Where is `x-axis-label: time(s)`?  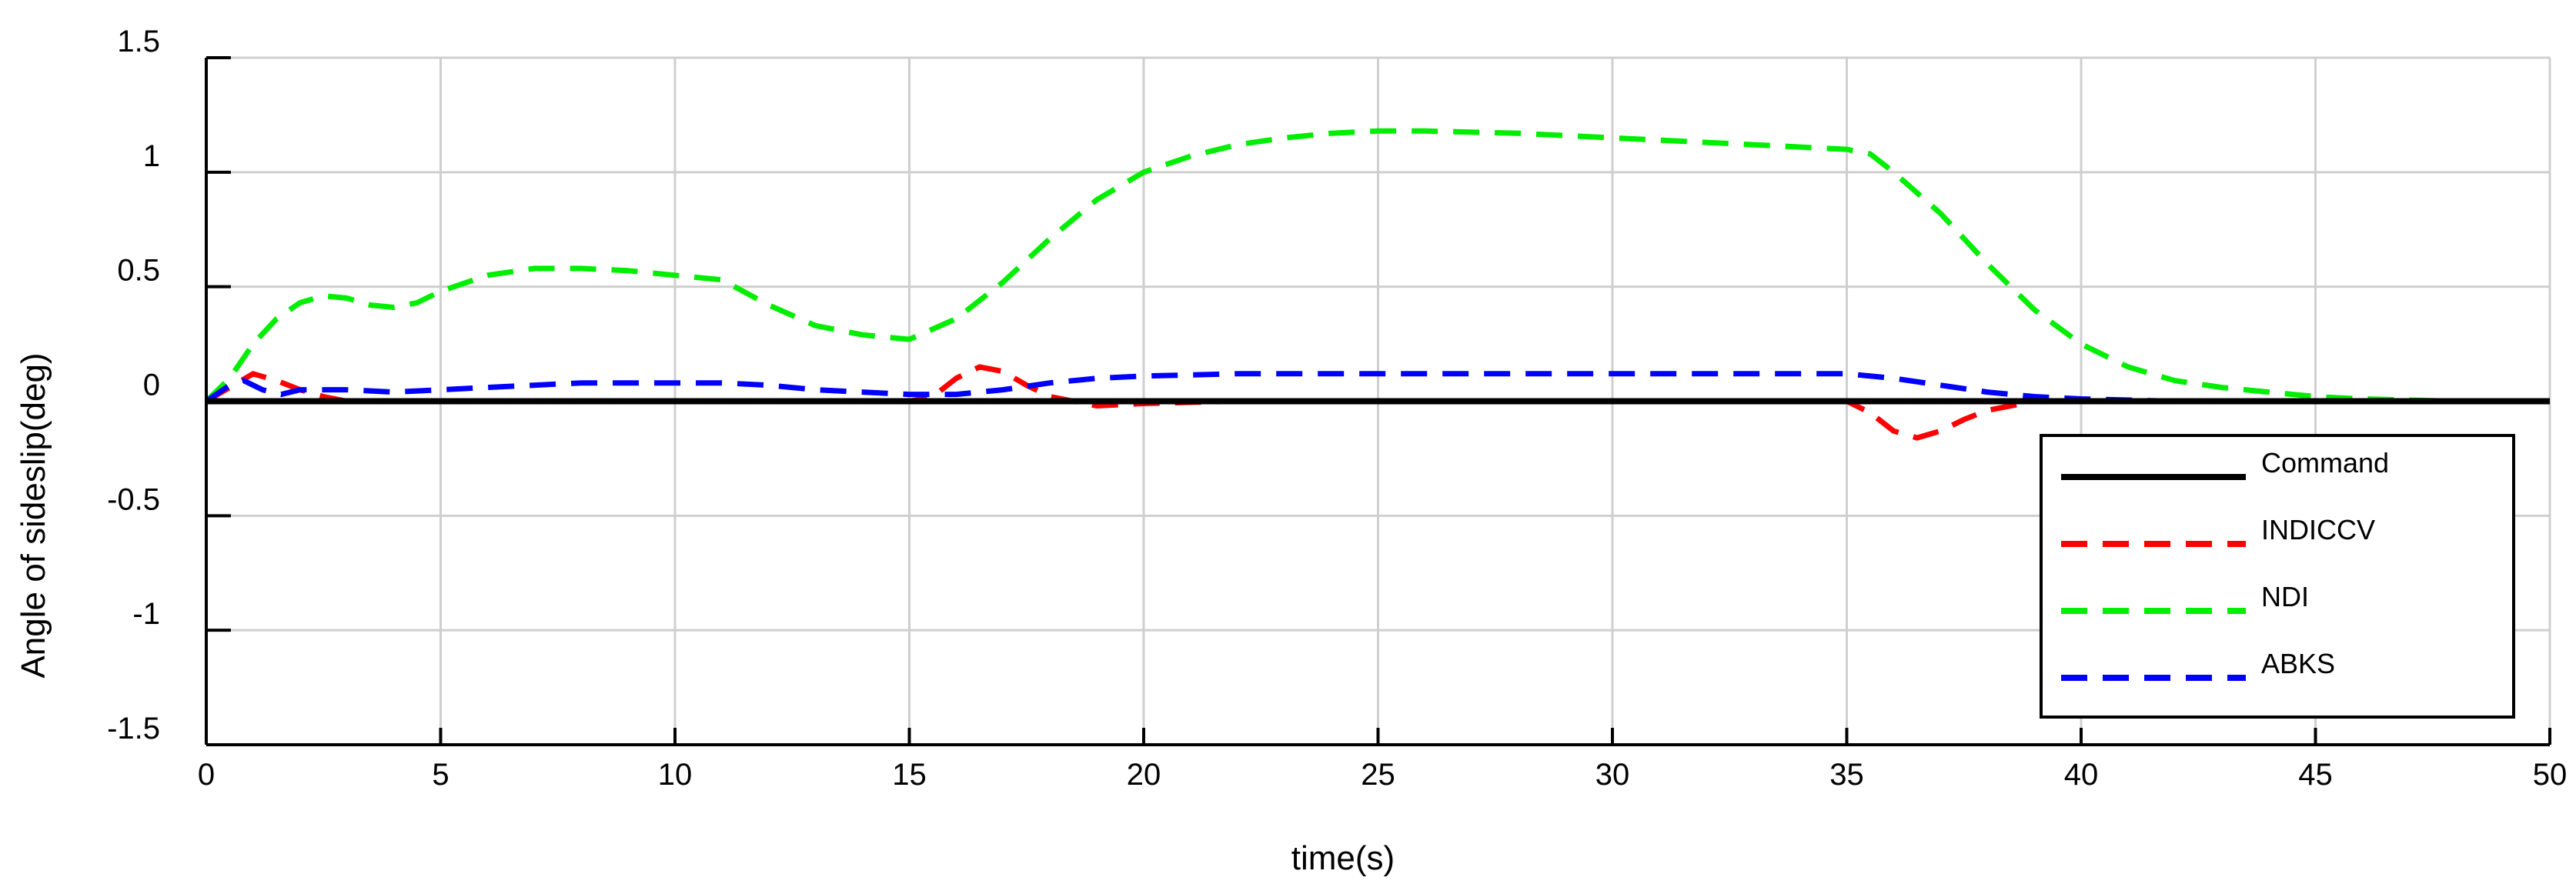
x-axis-label: time(s) is located at coordinates (1343, 858).